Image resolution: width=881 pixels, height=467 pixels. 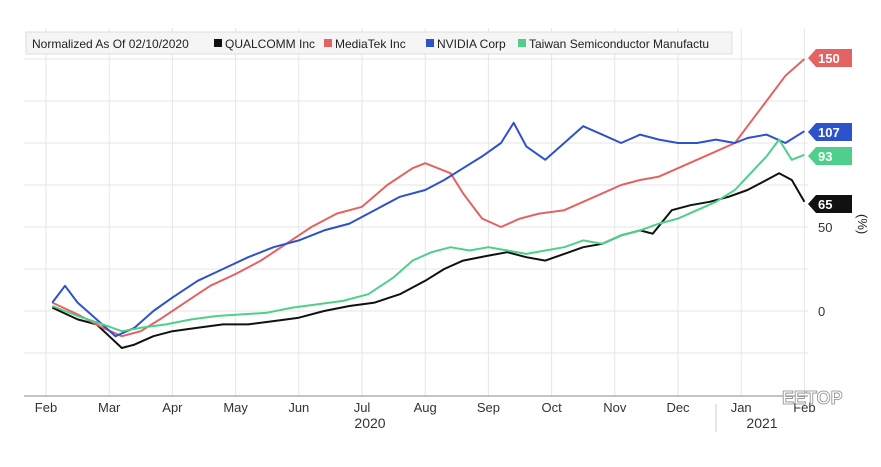 I want to click on watermark-text: EETOP, so click(x=812, y=398).